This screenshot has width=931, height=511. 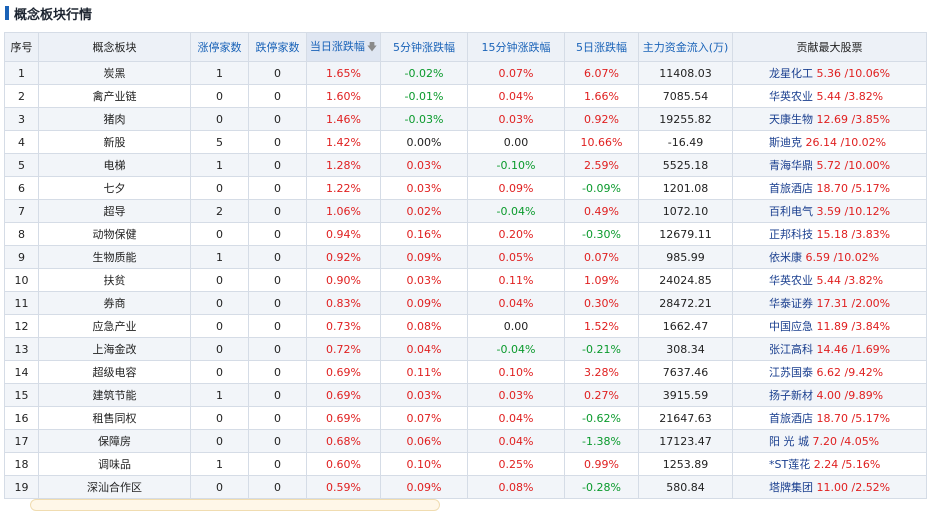 I want to click on top-stock: 青海华鼎 5.72 /10.00%, so click(x=829, y=165).